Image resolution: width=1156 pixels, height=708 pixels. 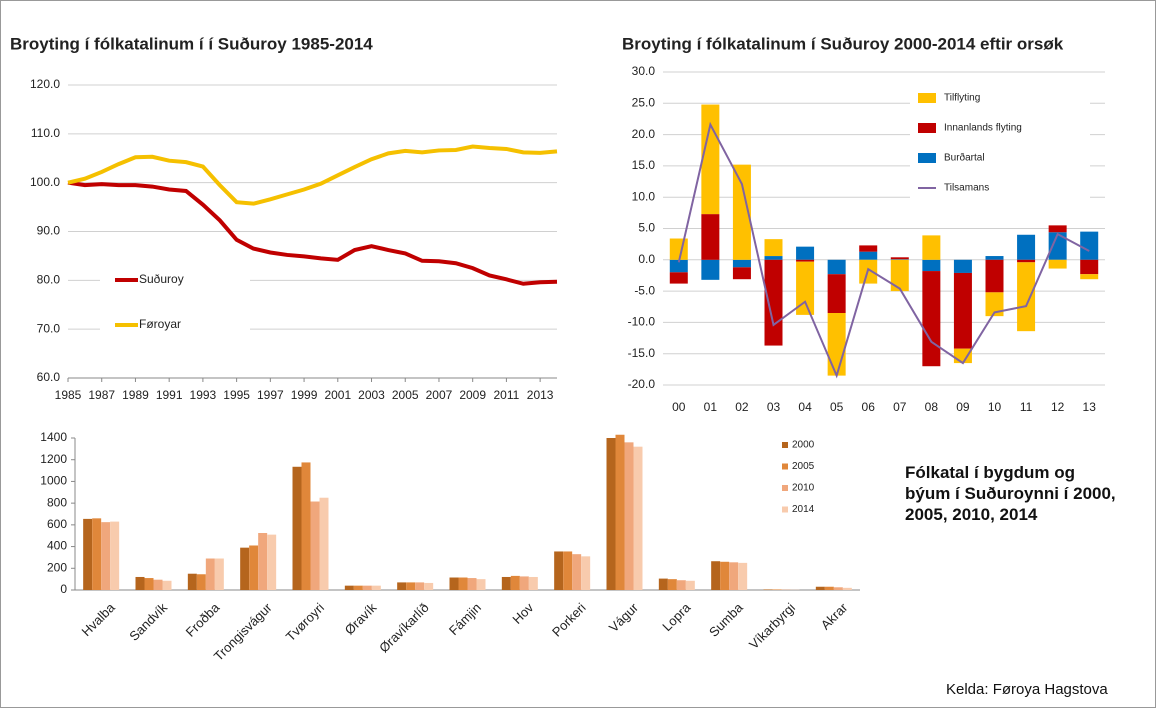 What do you see at coordinates (472, 395) in the screenshot?
I see `x-tick-label: 2009` at bounding box center [472, 395].